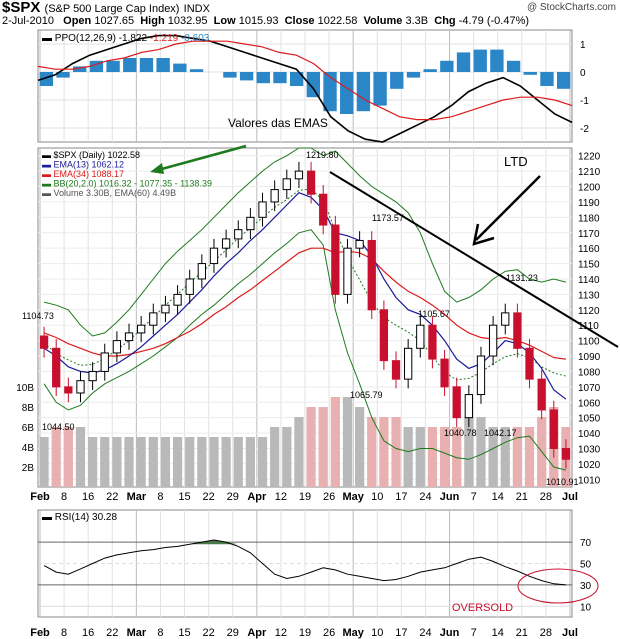 The image size is (620, 639). Describe the element at coordinates (589, 480) in the screenshot. I see `price-y-tick: 1010` at that location.